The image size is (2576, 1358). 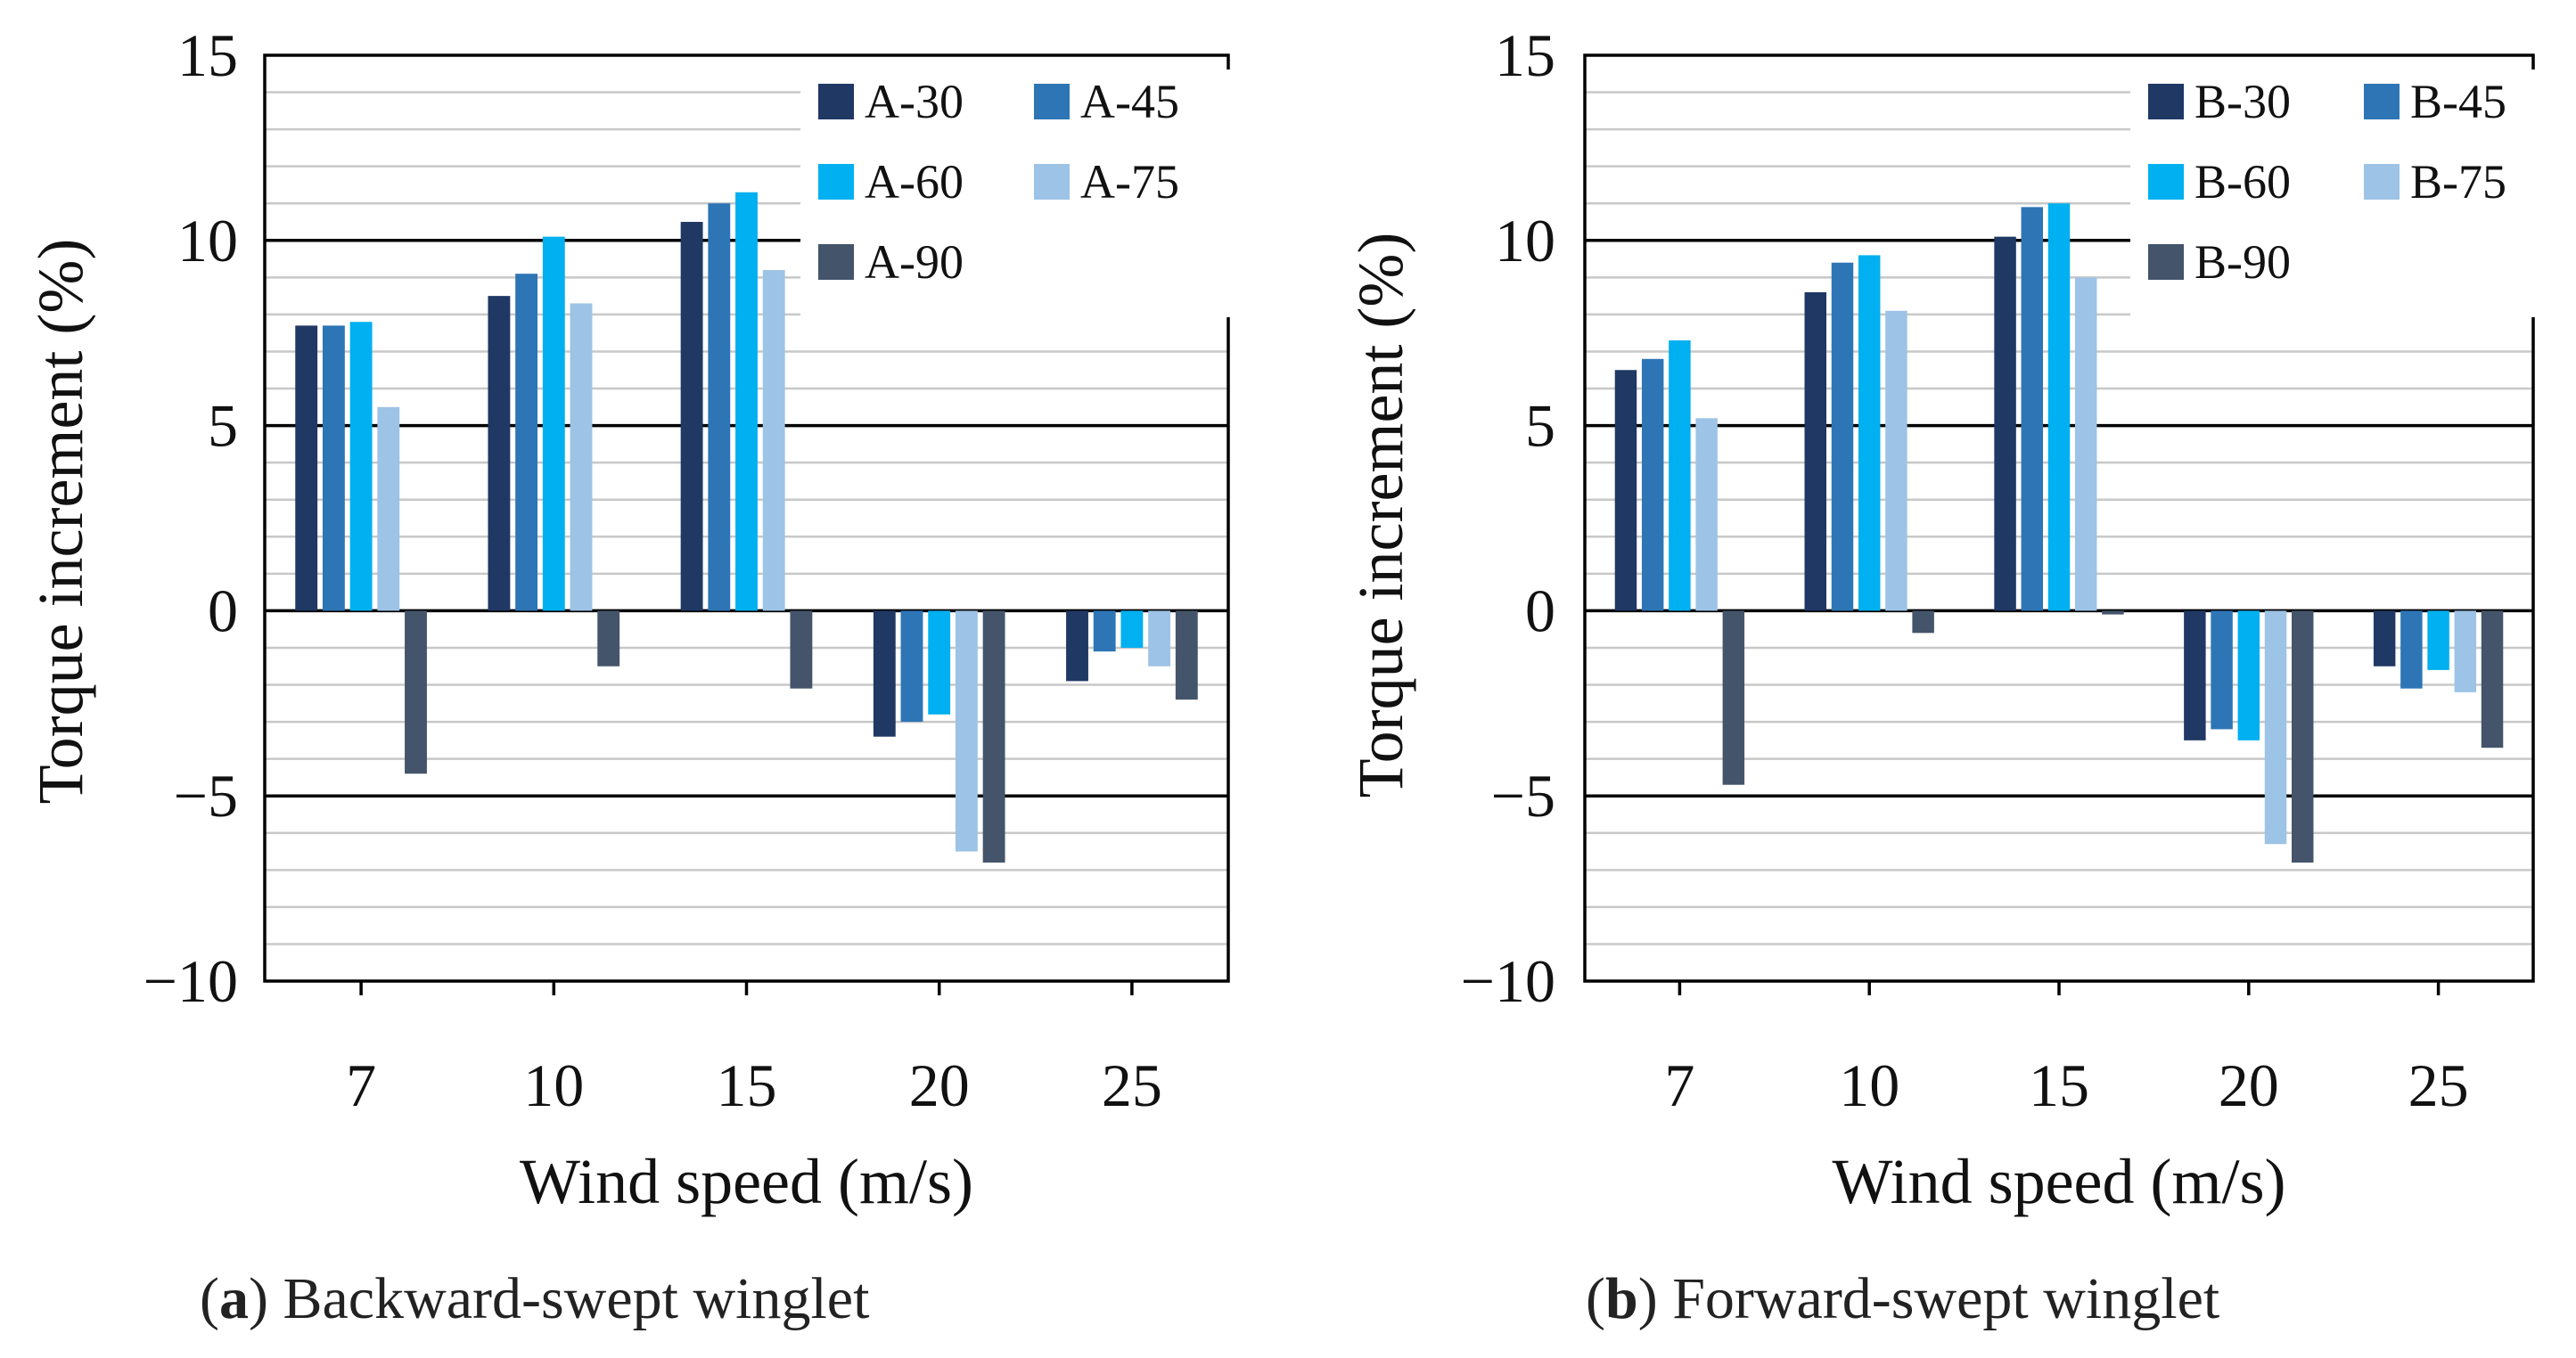 I want to click on caption-a-text: Backward-swept winglet, so click(x=576, y=1298).